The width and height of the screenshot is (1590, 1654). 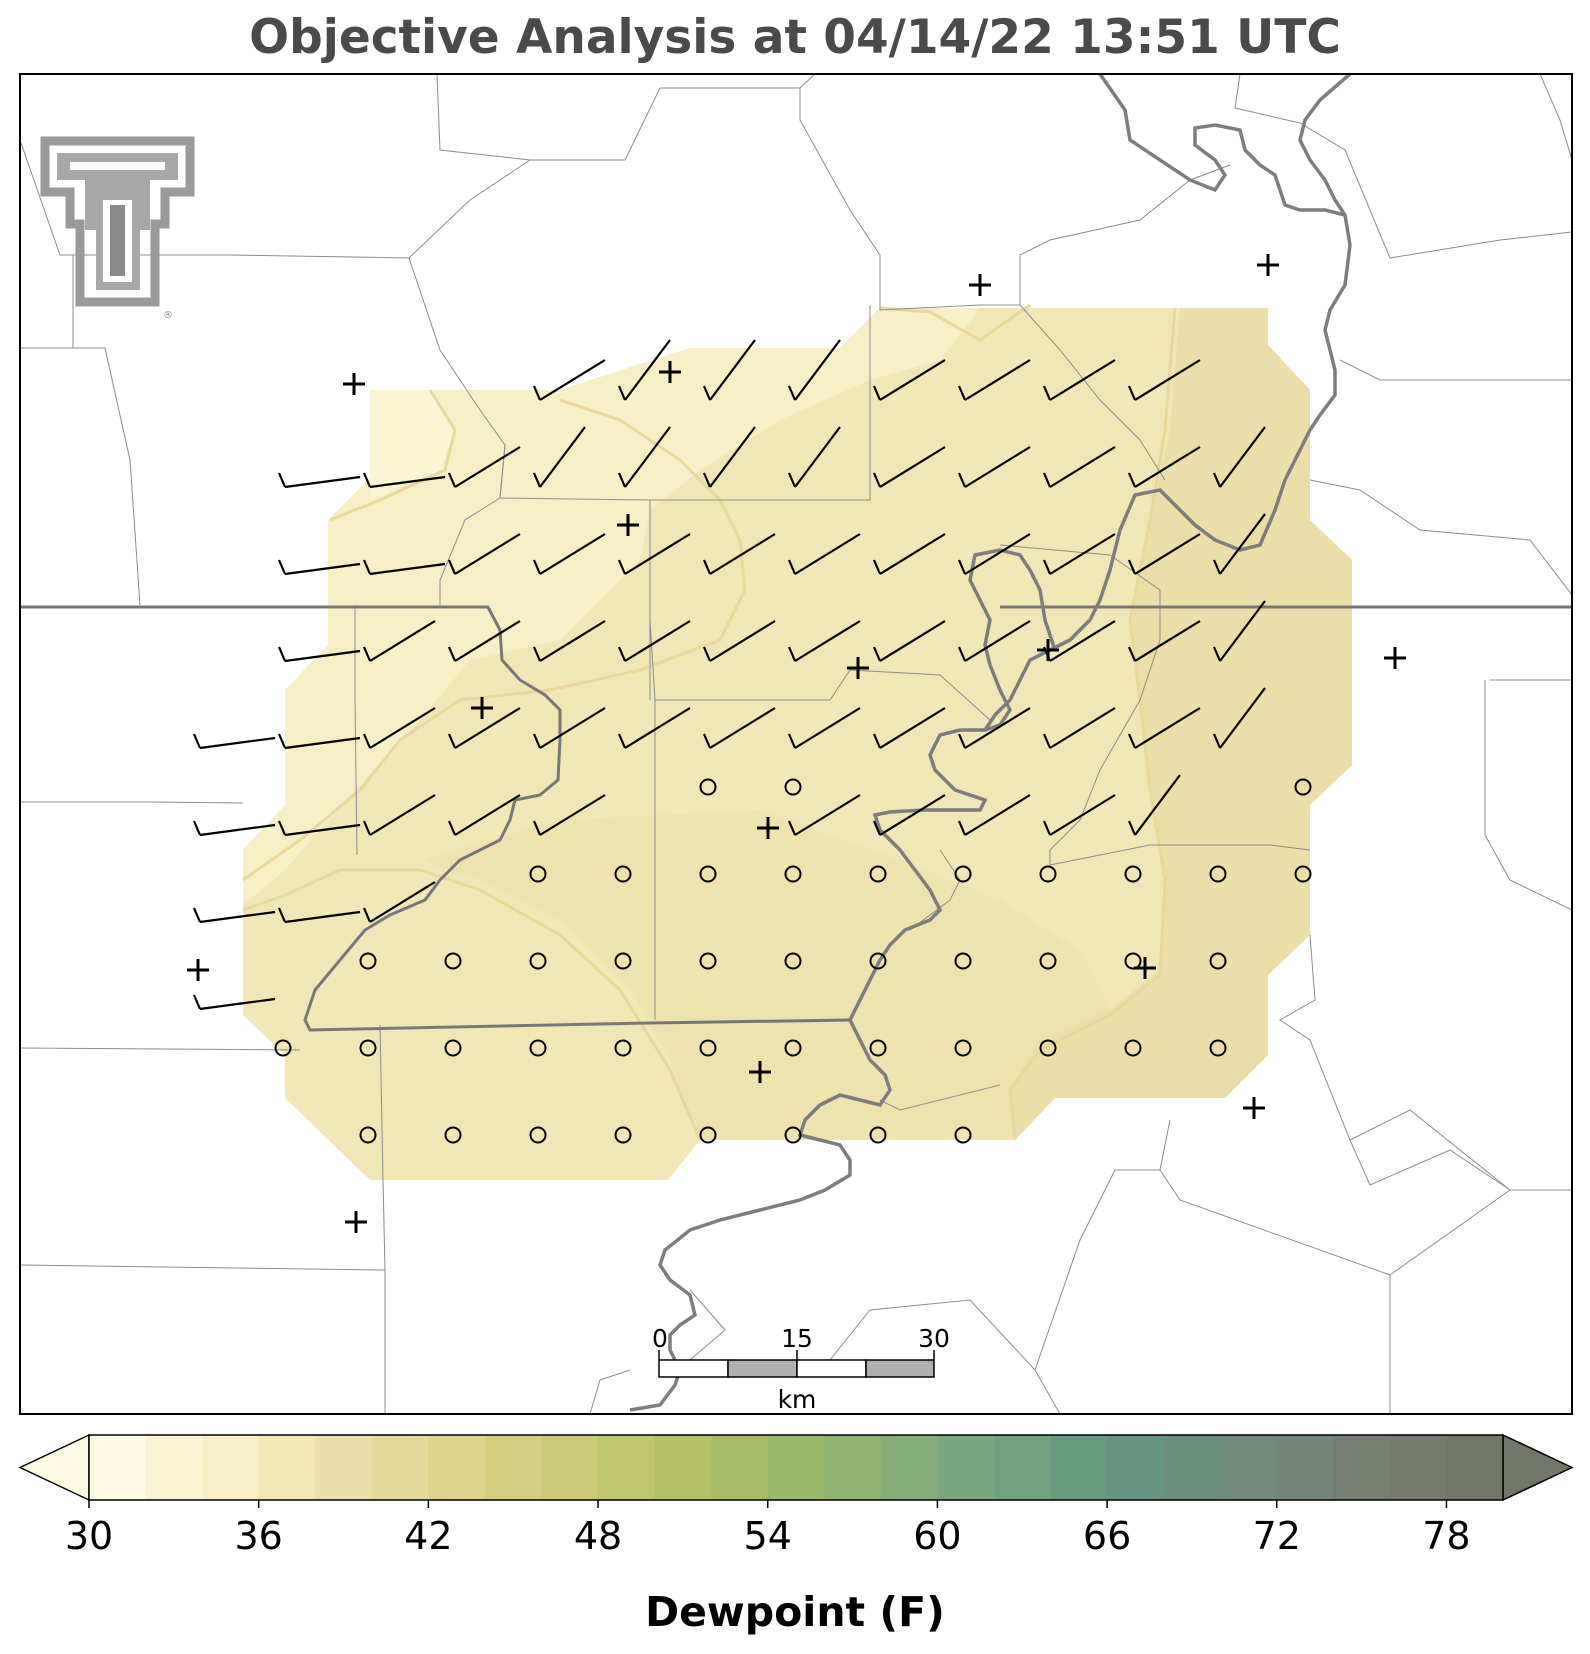 What do you see at coordinates (1277, 1536) in the screenshot?
I see `colorbar-tick-label: 72` at bounding box center [1277, 1536].